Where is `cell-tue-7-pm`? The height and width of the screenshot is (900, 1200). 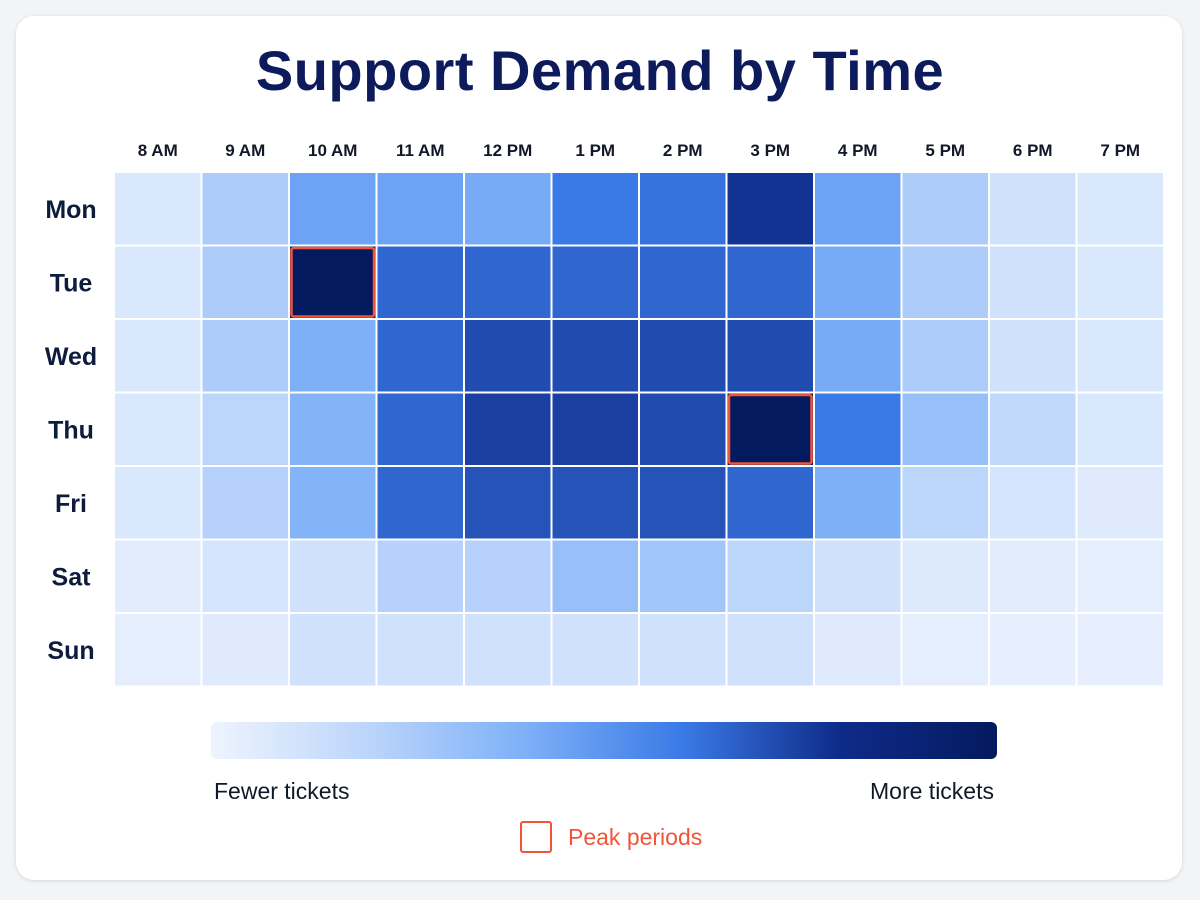
cell-tue-7-pm is located at coordinates (1120, 282).